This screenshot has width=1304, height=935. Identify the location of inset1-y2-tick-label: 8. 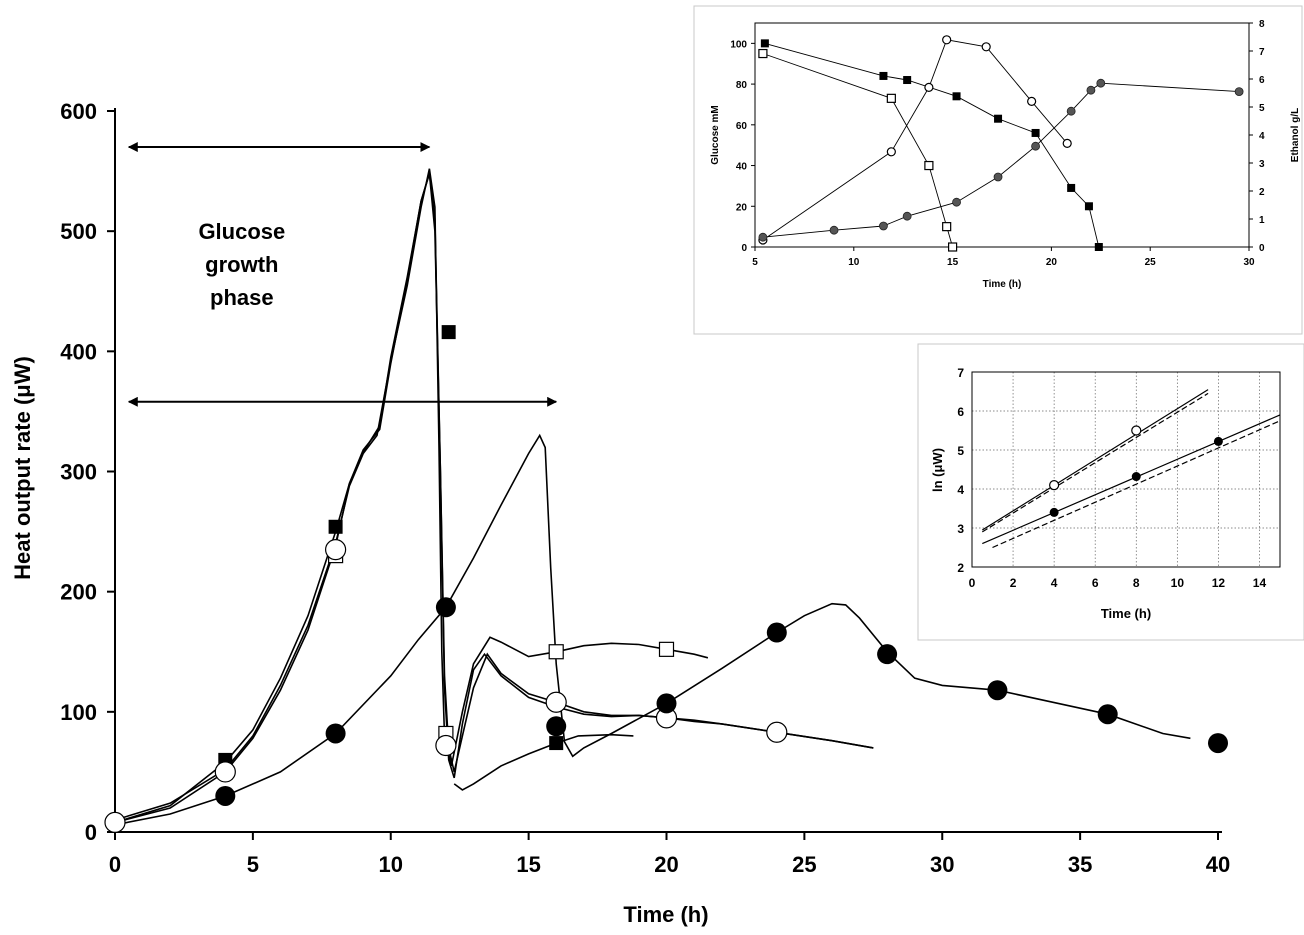
(1262, 24).